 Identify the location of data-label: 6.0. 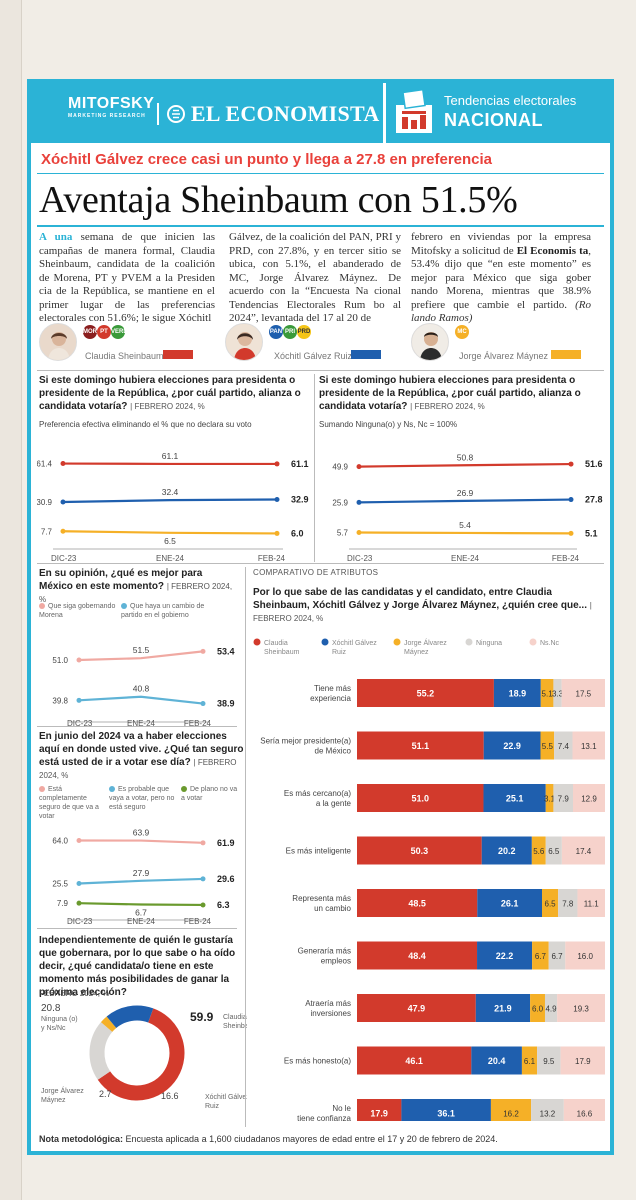
(297, 533).